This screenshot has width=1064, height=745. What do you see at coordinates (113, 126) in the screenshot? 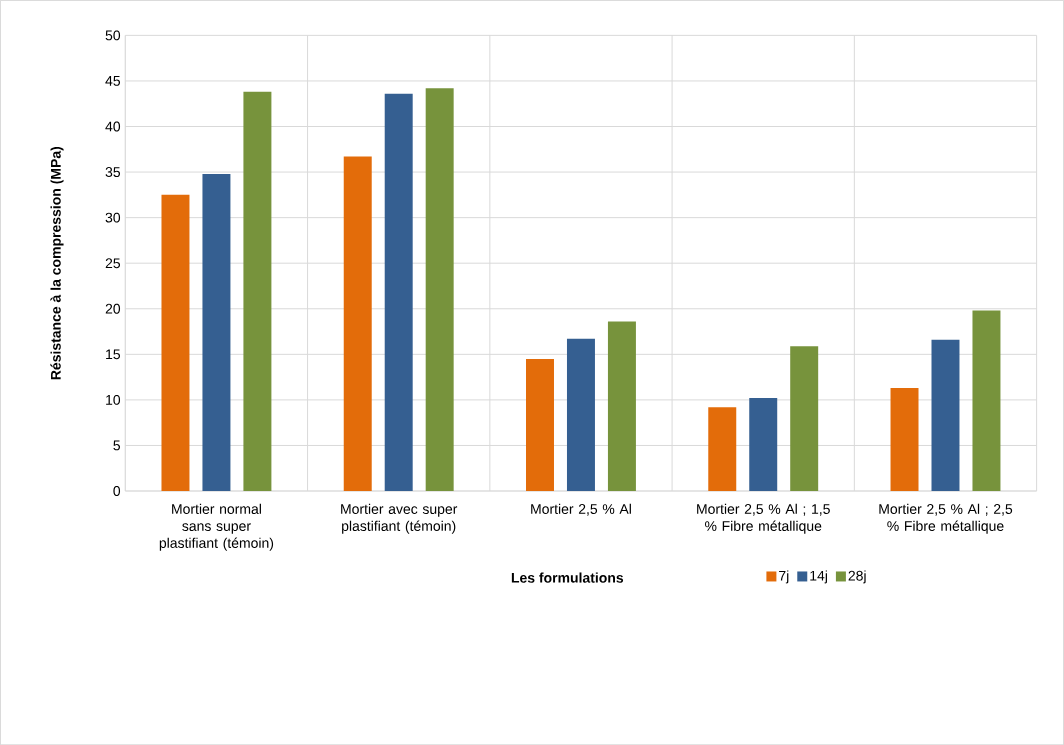
I see `y-tick-label: 40` at bounding box center [113, 126].